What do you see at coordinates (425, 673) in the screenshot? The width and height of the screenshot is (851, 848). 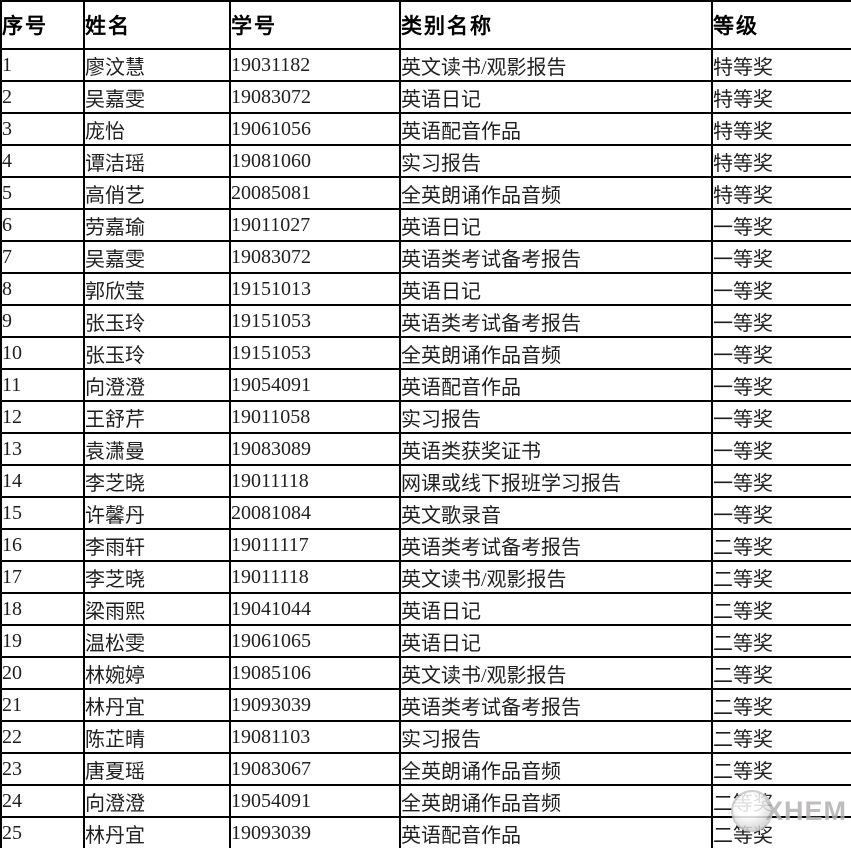 I see `table-row: 20 林婉婷 19085106 英文读书/观影报告 二等奖` at bounding box center [425, 673].